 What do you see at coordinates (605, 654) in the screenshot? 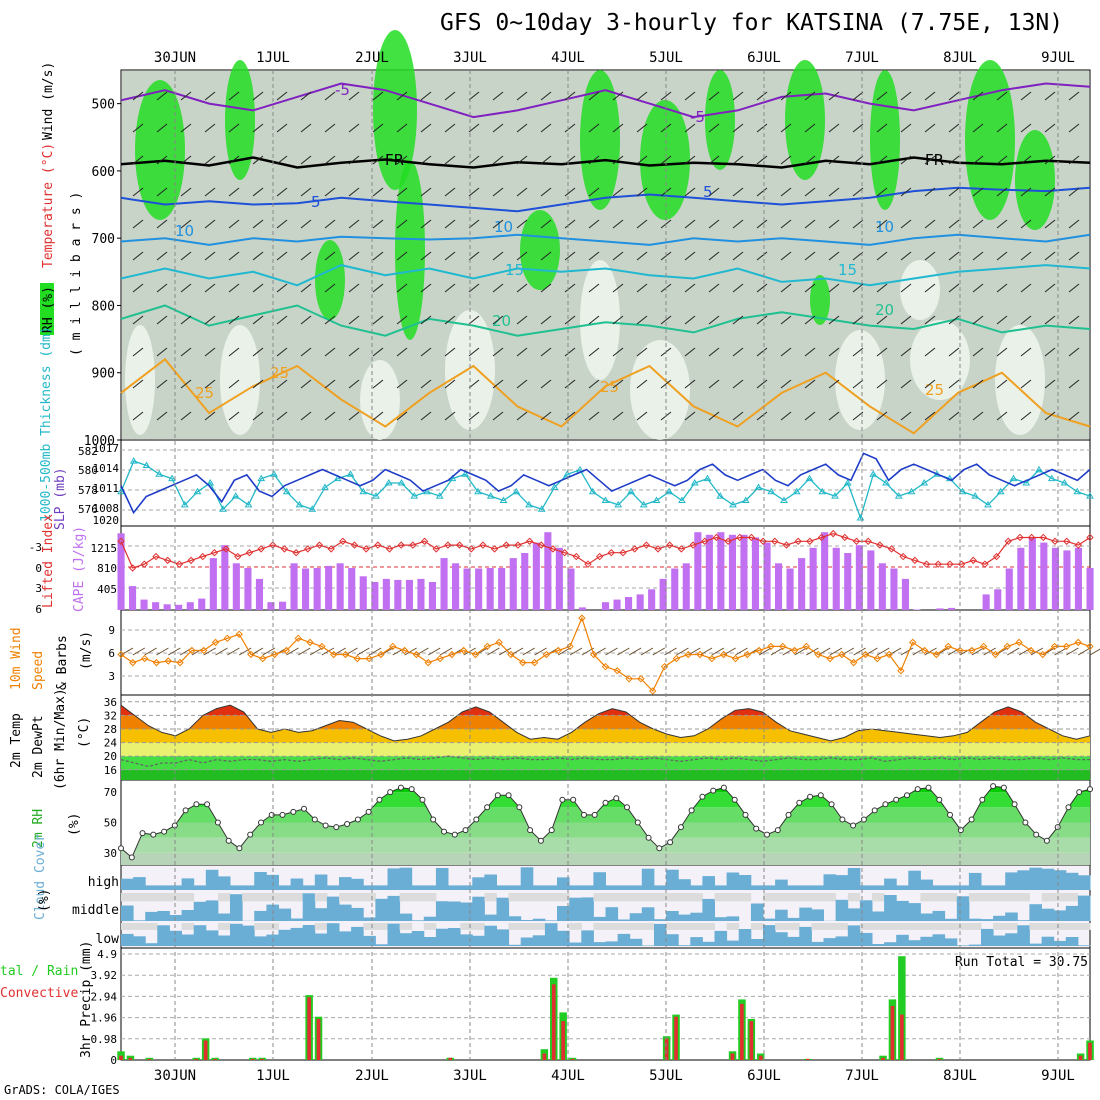
I see `wind10-line` at bounding box center [605, 654].